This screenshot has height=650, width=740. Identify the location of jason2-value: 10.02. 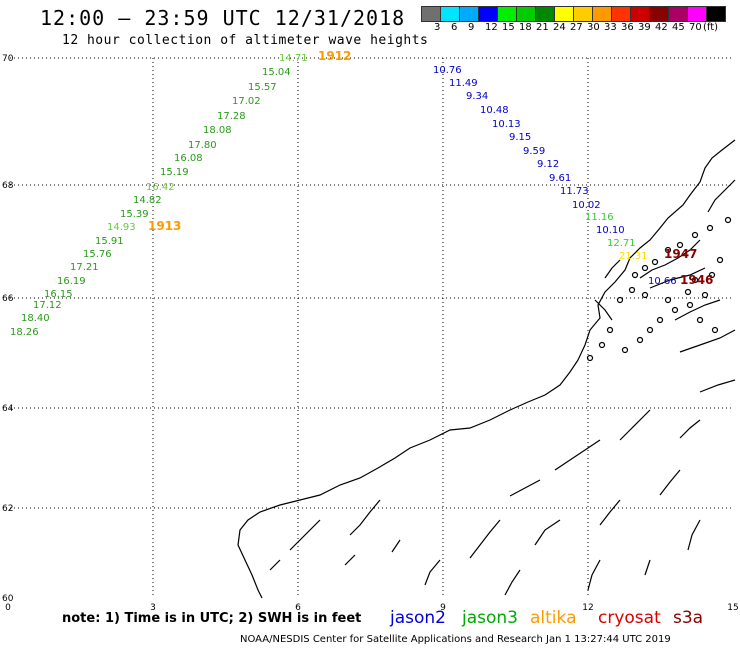
(586, 205).